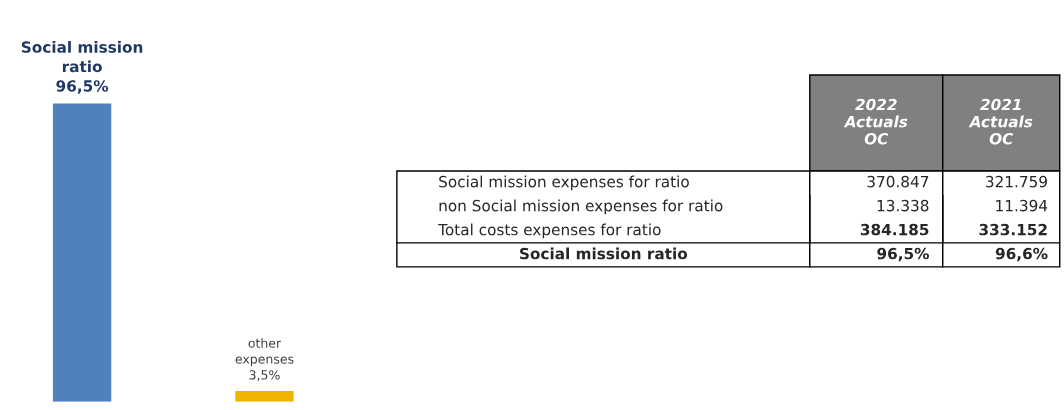 The width and height of the screenshot is (1064, 410). What do you see at coordinates (894, 229) in the screenshot?
I see `text: 384.185` at bounding box center [894, 229].